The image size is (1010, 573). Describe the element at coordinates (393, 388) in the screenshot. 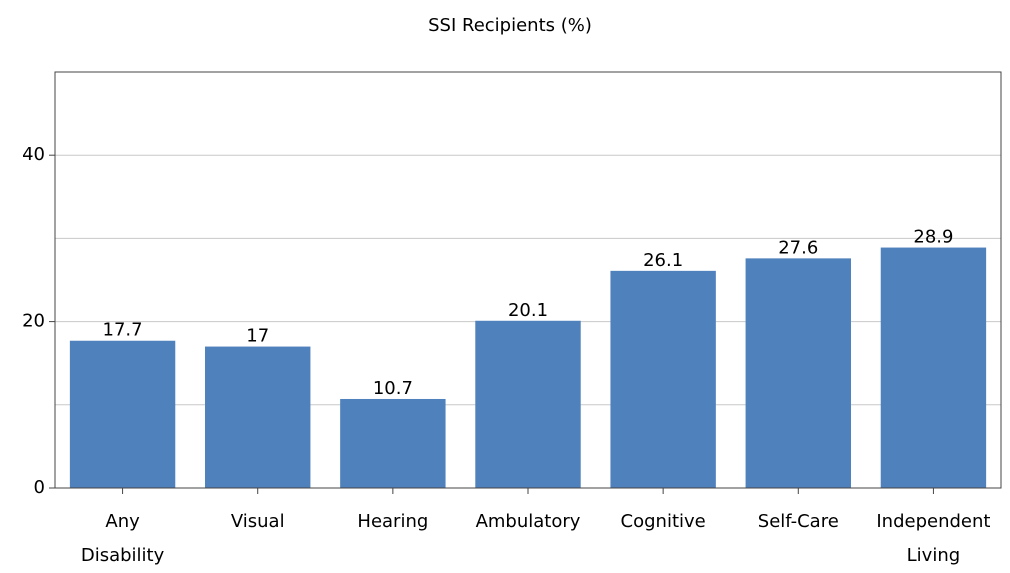

I see `value-label: 10.7` at that location.